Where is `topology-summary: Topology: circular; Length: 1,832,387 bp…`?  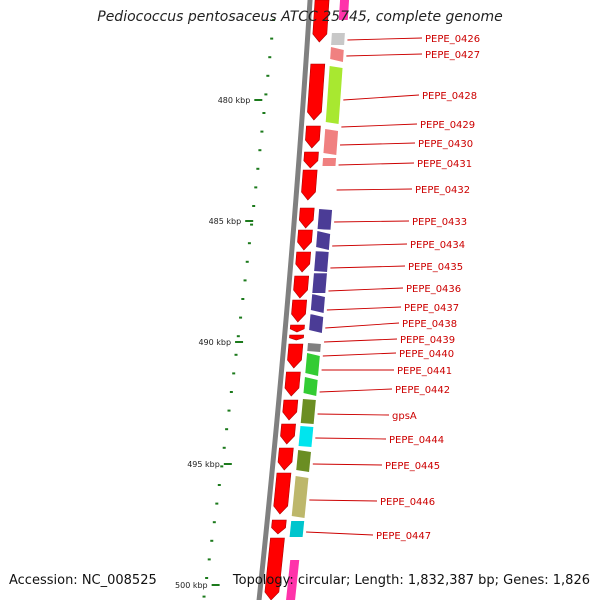
topology-summary: Topology: circular; Length: 1,832,387 bp… is located at coordinates (411, 580).